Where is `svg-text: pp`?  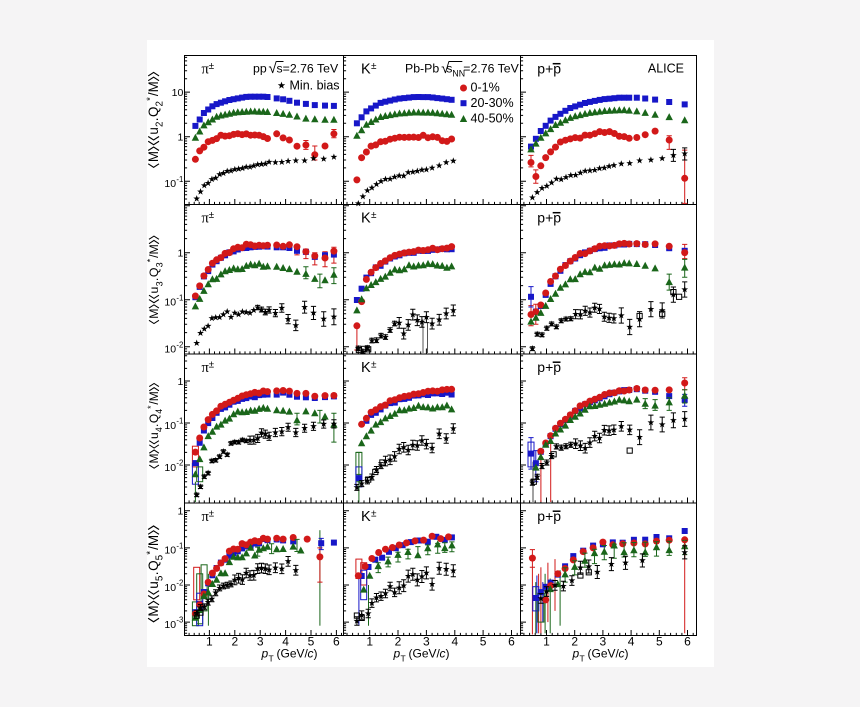
svg-text: pp is located at coordinates (260, 69).